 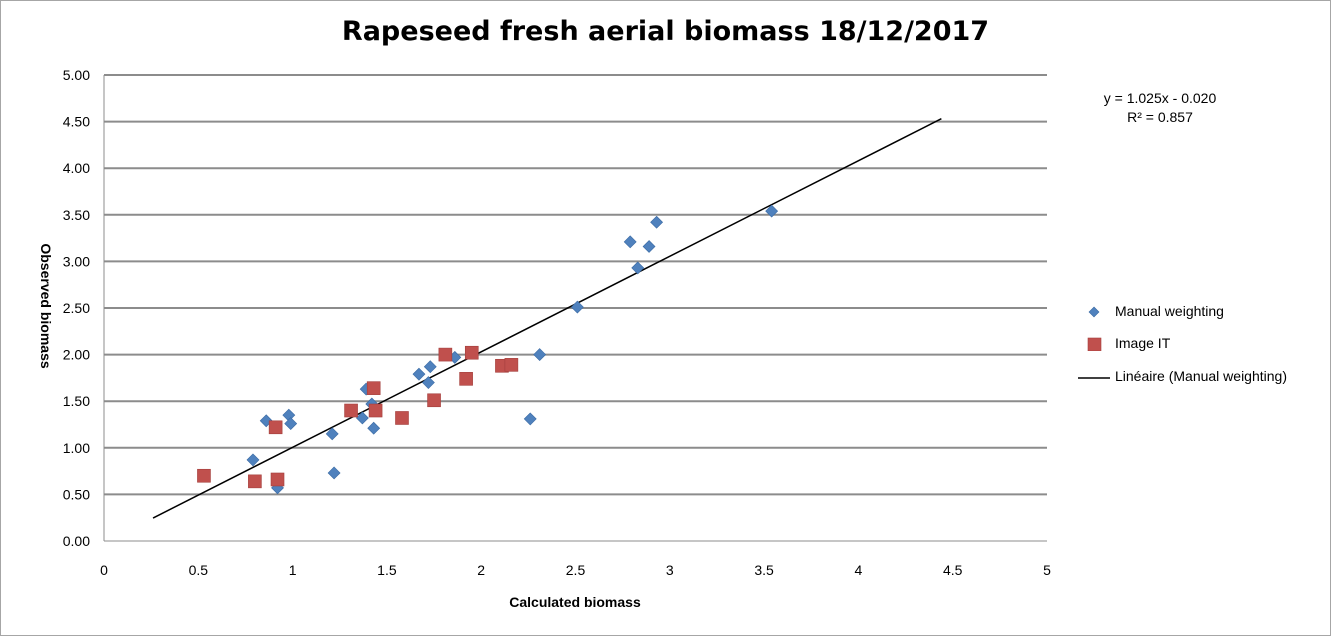 What do you see at coordinates (481, 570) in the screenshot?
I see `x-tick-label: 2` at bounding box center [481, 570].